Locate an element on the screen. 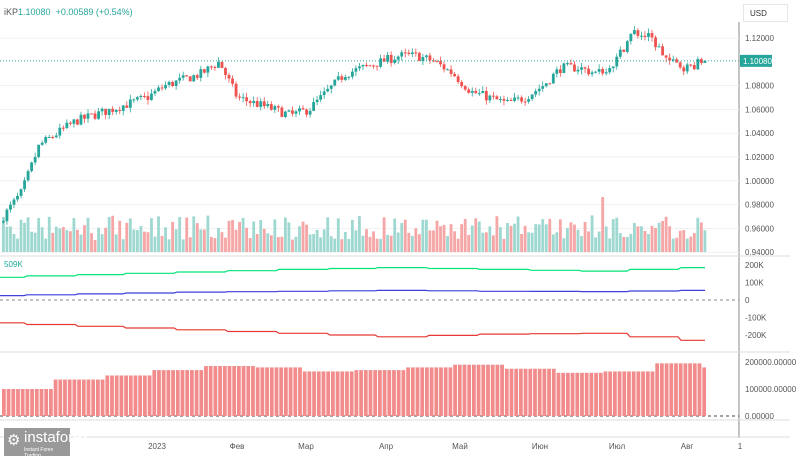 This screenshot has height=460, width=800. time-tick-label: Апр is located at coordinates (386, 446).